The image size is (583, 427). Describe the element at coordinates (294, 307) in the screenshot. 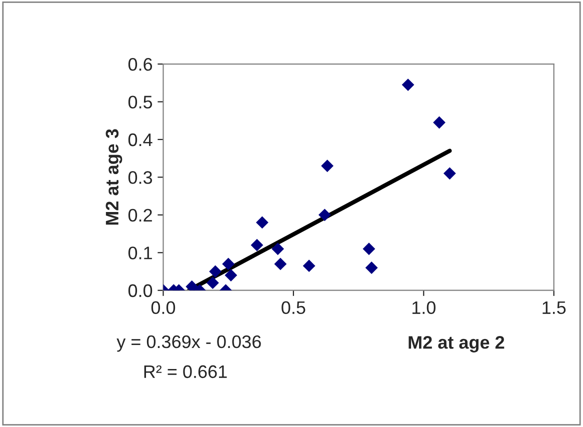

I see `x-tick-label: 0.5` at that location.